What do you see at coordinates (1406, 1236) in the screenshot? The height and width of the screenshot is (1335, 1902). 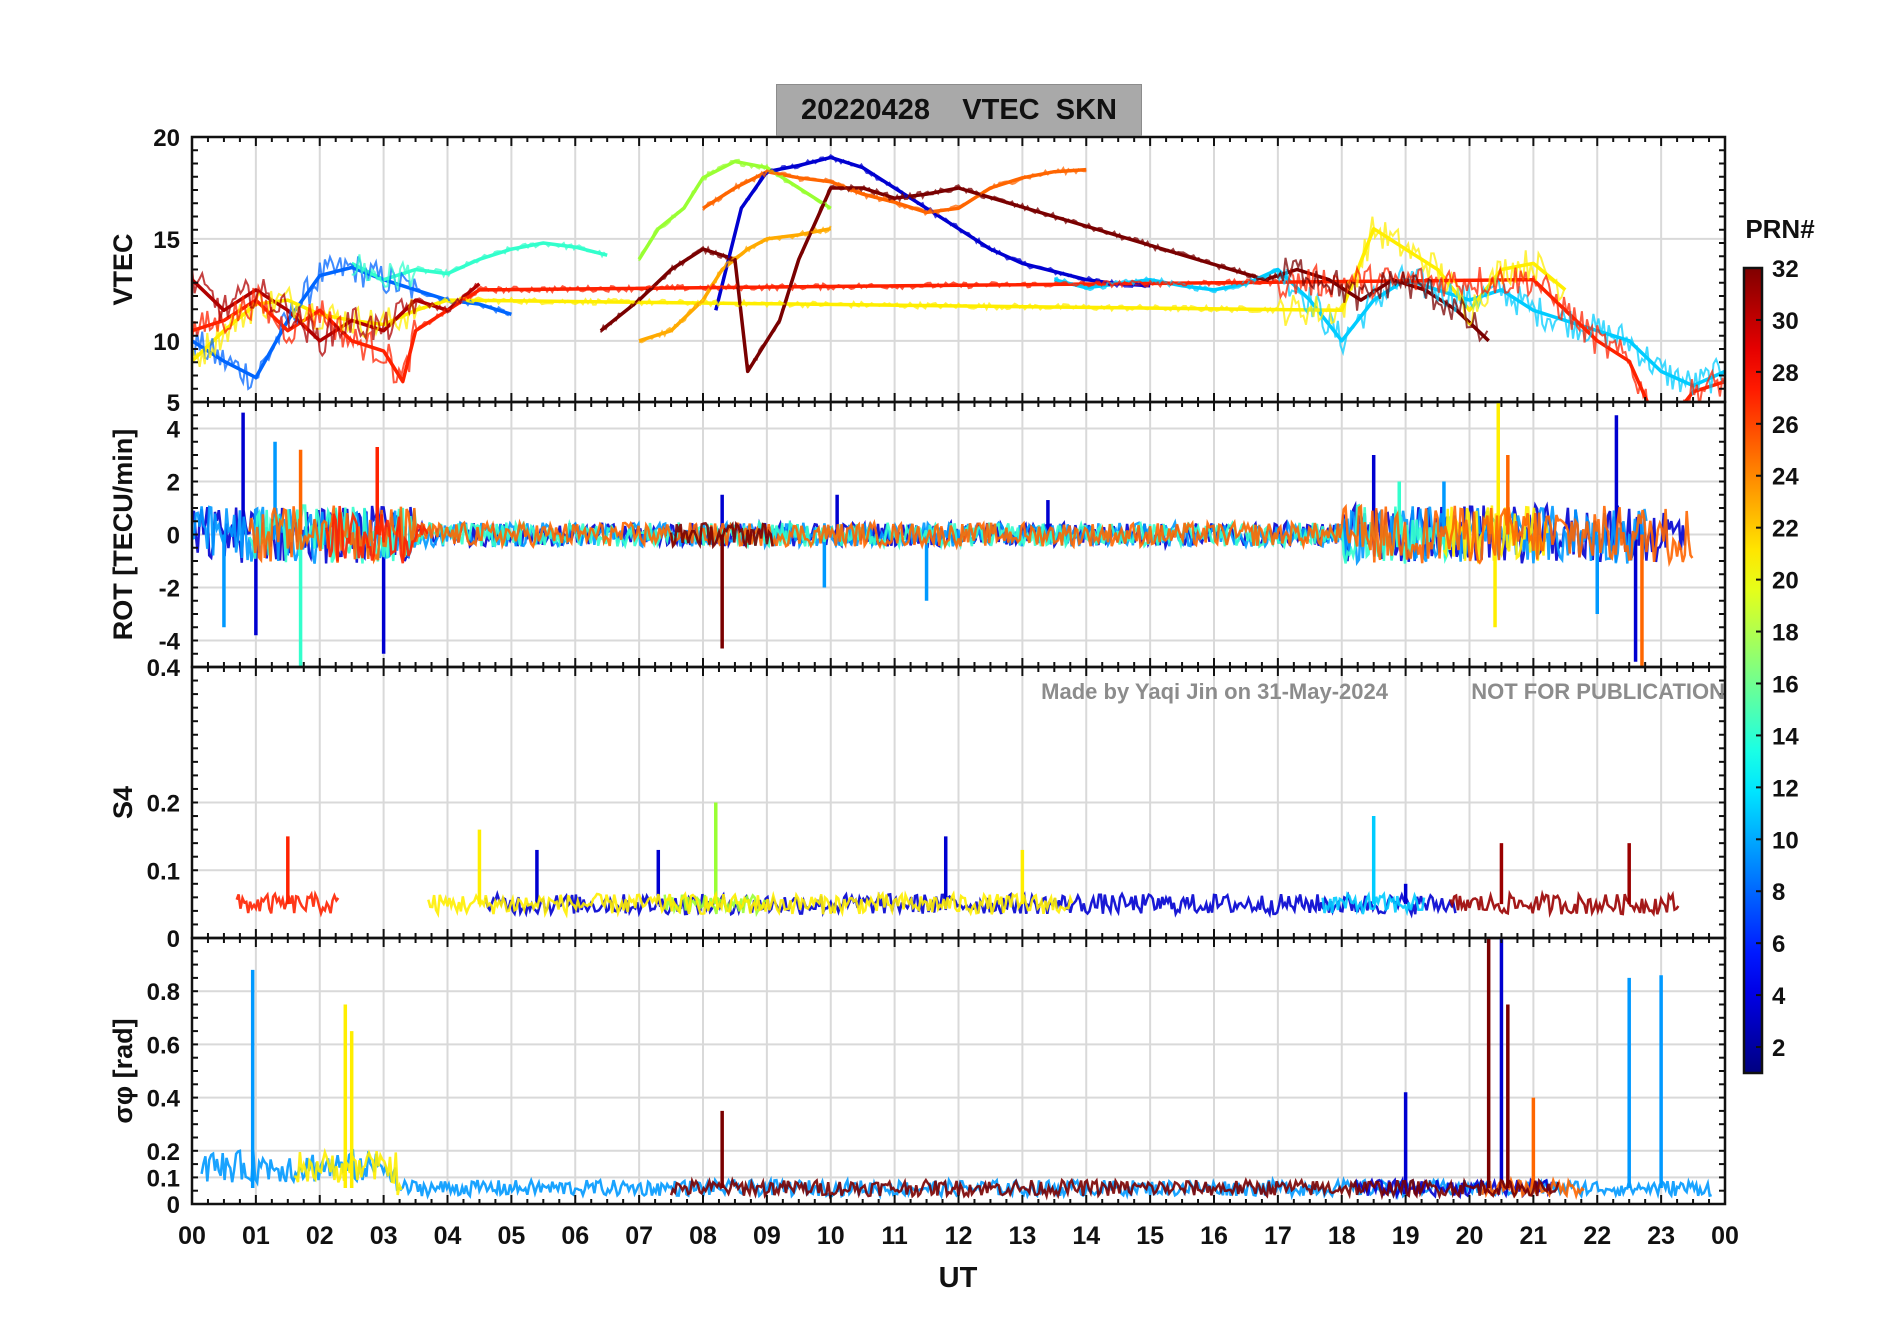 I see `x-tick-label: 19` at bounding box center [1406, 1236].